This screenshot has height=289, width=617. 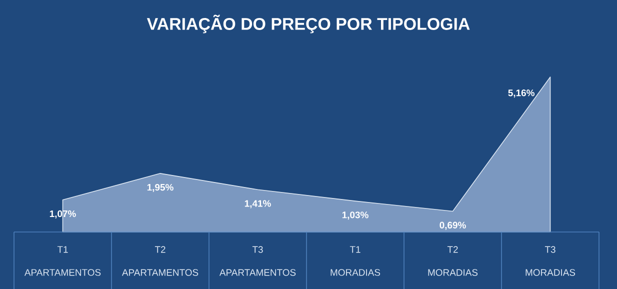 What do you see at coordinates (257, 204) in the screenshot?
I see `data-label: 1,41%` at bounding box center [257, 204].